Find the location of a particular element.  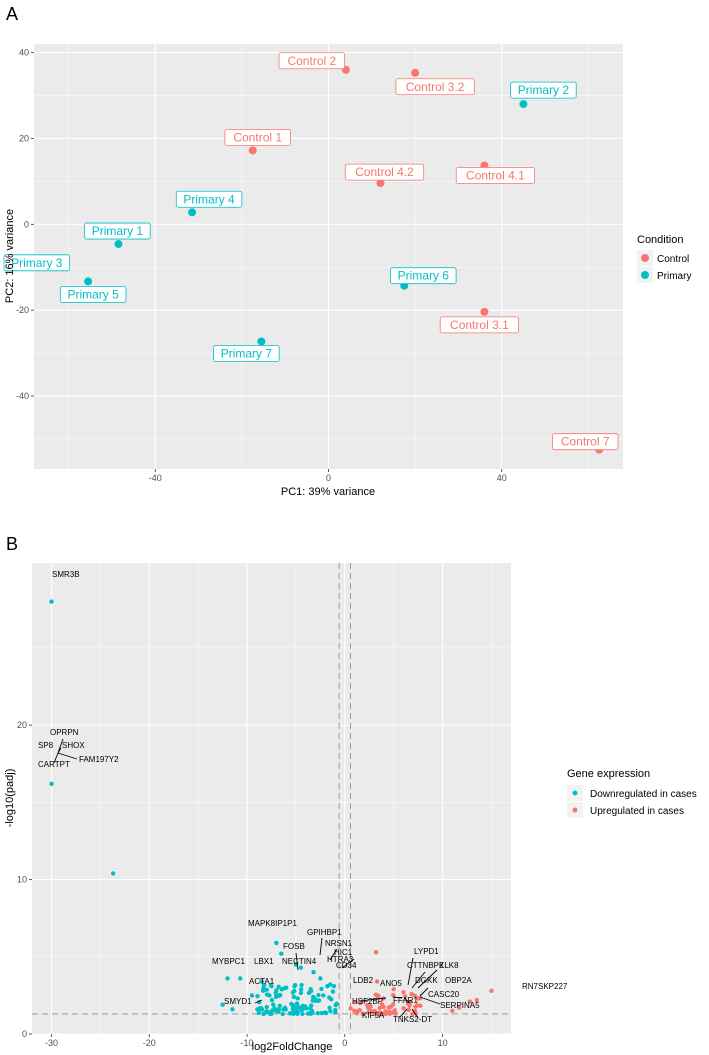

pca-legend-primary-label: Primary is located at coordinates (674, 276).